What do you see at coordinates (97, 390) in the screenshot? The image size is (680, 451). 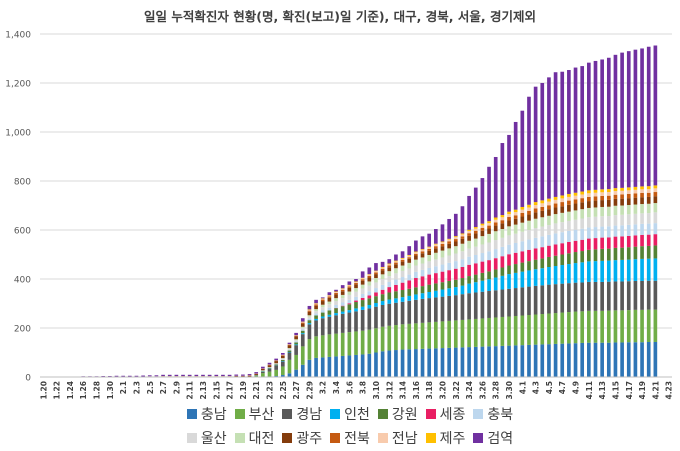 I see `x-tick-label: 1.28` at bounding box center [97, 390].